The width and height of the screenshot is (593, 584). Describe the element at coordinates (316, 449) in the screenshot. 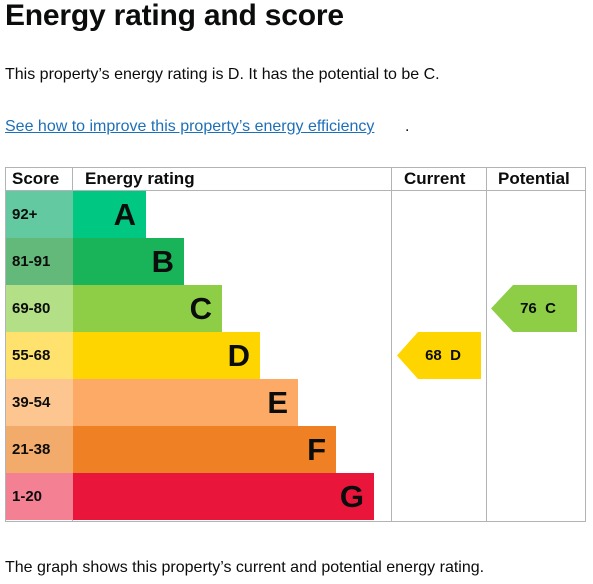

I see `band-letter-f: F` at that location.